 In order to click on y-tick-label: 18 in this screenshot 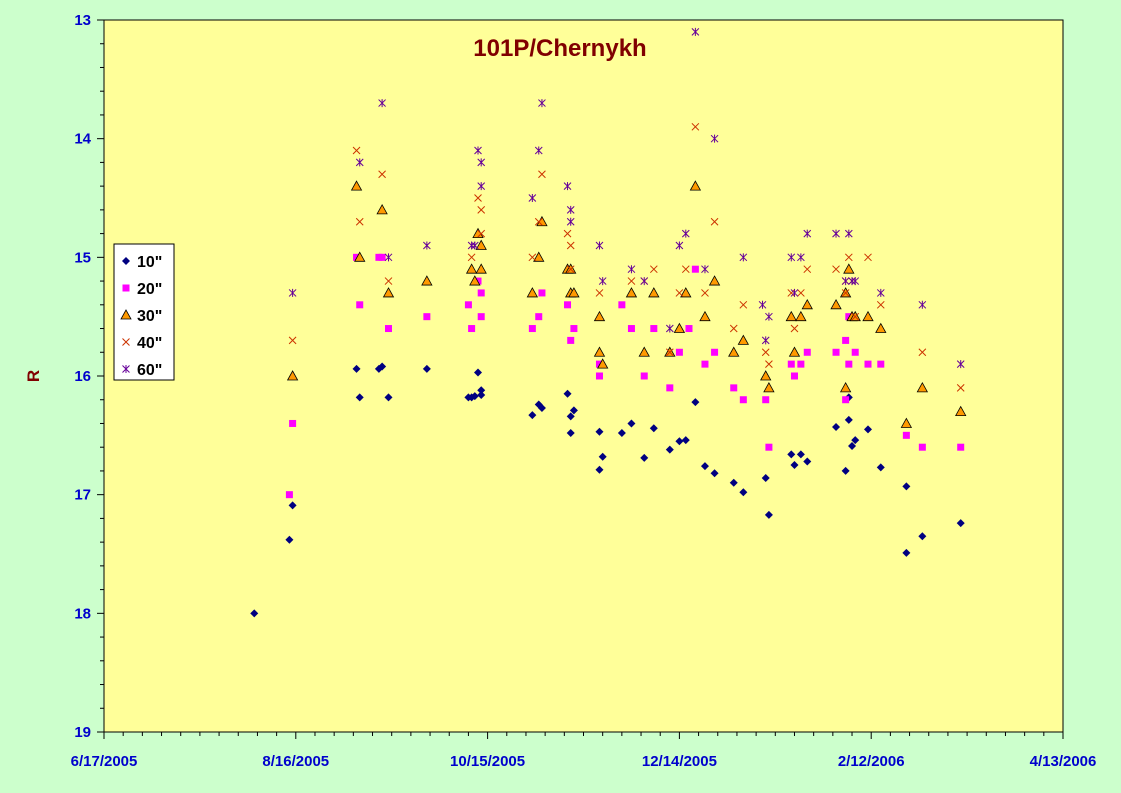, I will do `click(82, 613)`.